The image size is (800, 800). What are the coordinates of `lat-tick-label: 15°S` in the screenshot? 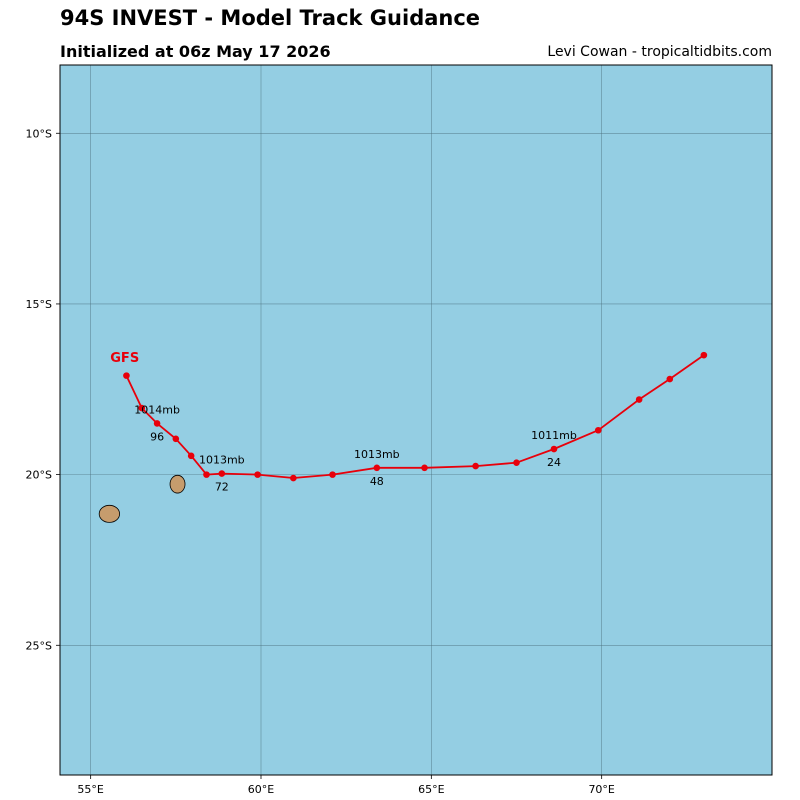 It's located at (39, 304).